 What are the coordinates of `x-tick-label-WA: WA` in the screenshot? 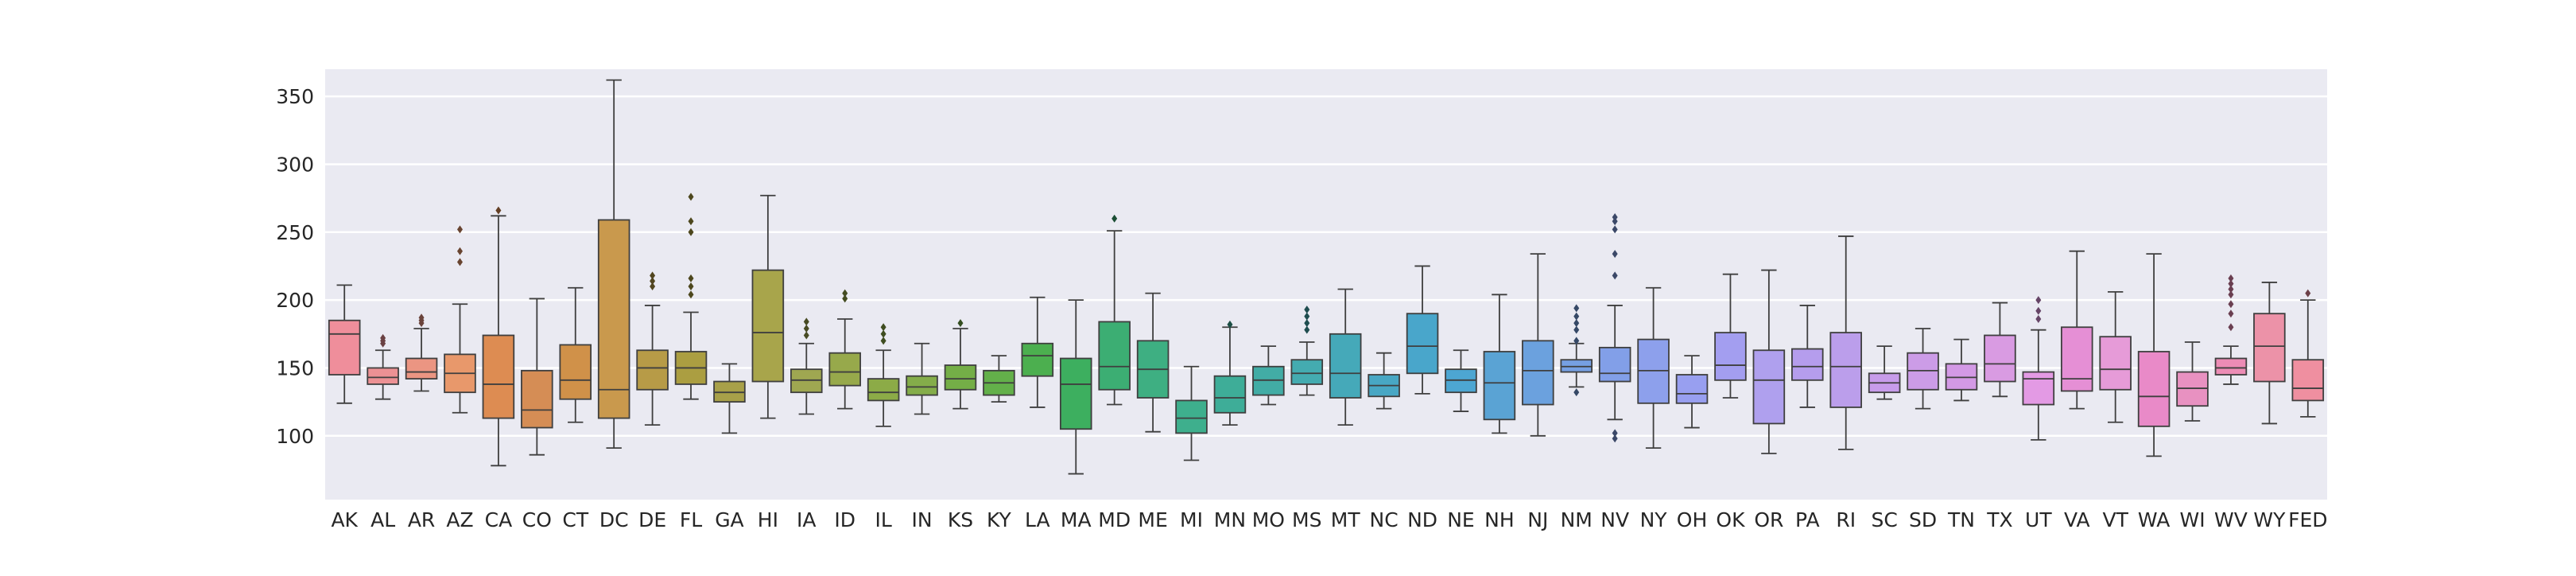 It's located at (2154, 519).